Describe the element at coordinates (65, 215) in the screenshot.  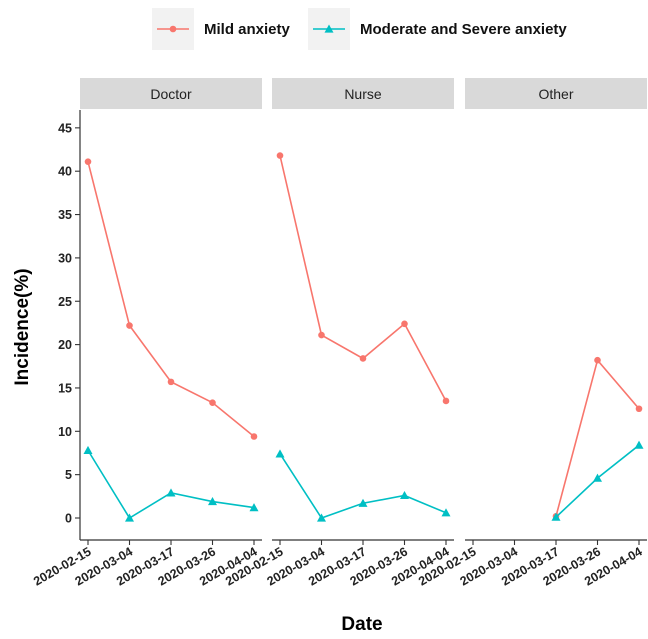
I see `y-tick-label: 35` at that location.